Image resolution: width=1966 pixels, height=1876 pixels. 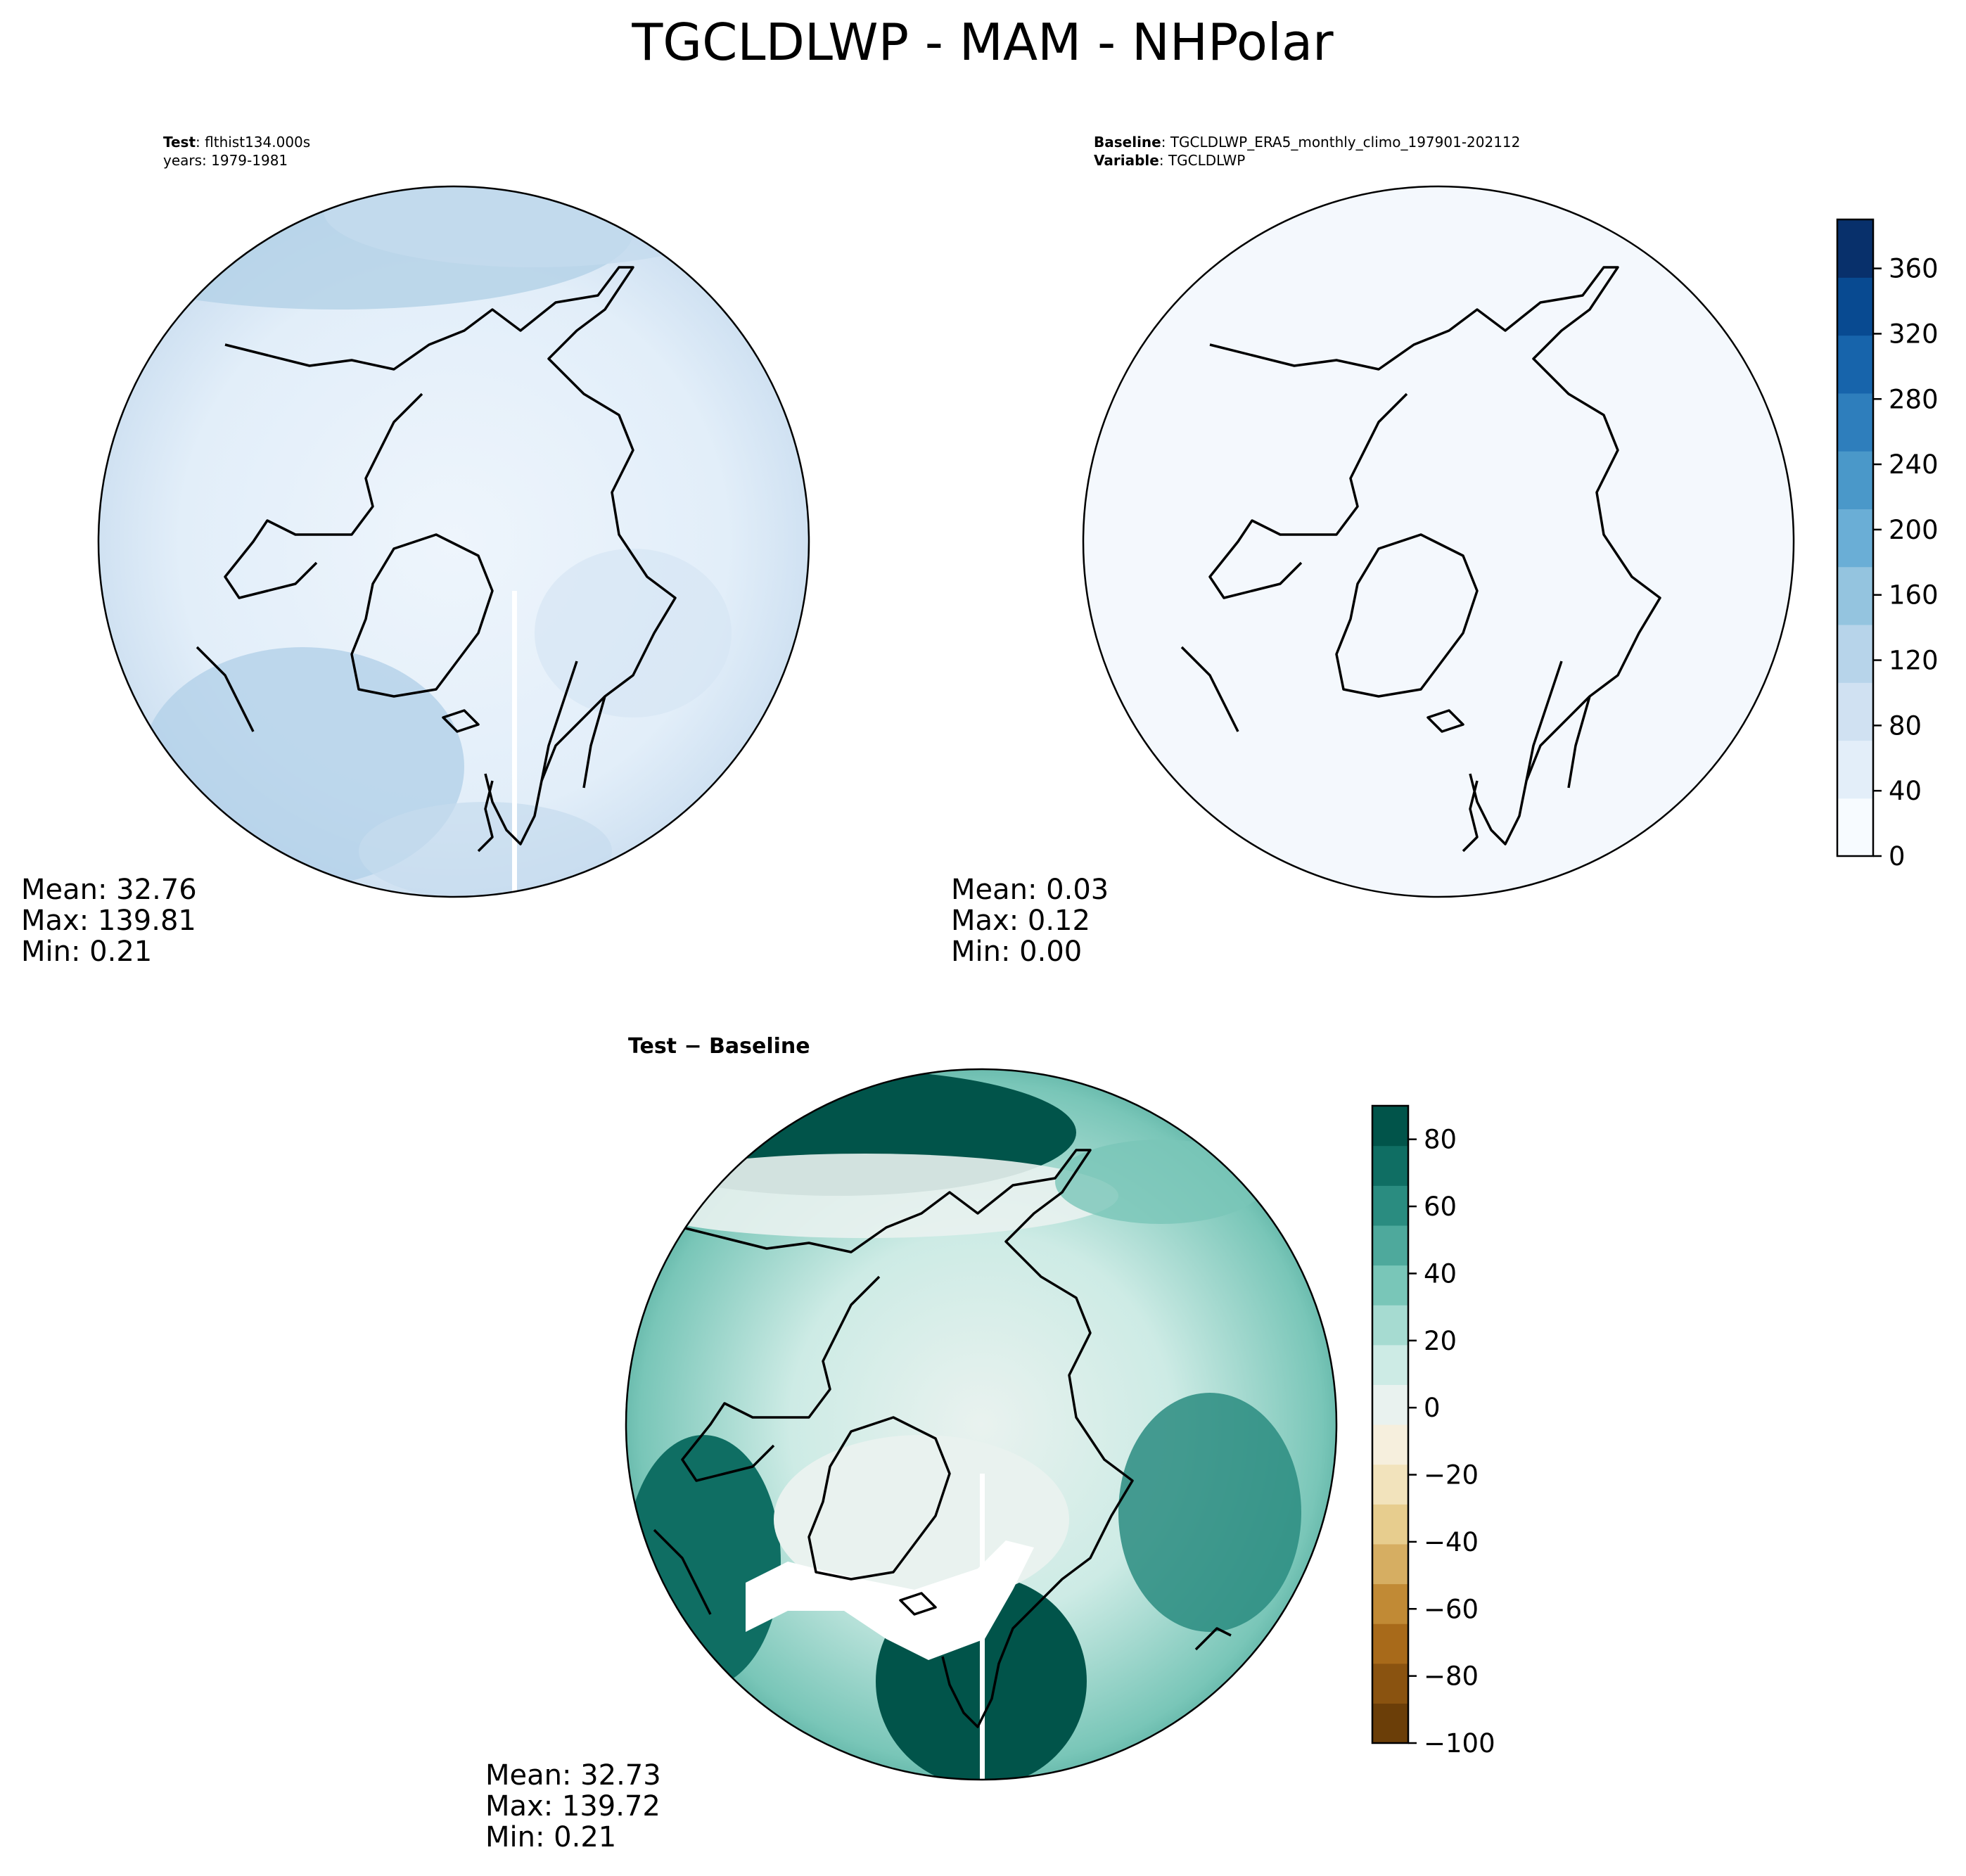 I want to click on baseline-header-label: Baseline, so click(x=1127, y=142).